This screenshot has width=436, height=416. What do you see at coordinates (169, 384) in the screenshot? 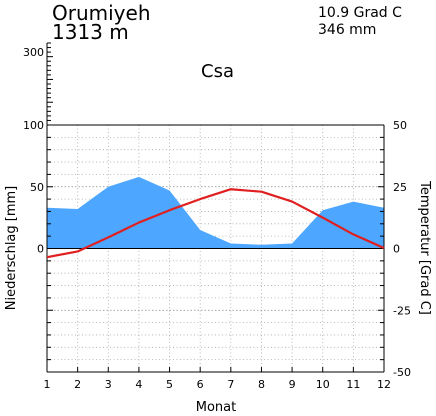
I see `x-tick-label: 5` at bounding box center [169, 384].